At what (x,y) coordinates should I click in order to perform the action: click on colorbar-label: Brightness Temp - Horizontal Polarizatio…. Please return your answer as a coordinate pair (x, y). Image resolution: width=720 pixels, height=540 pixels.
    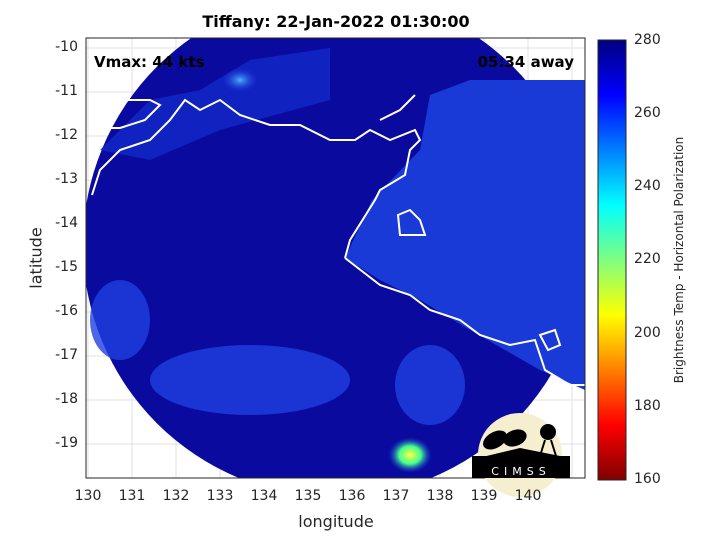
    Looking at the image, I should click on (679, 260).